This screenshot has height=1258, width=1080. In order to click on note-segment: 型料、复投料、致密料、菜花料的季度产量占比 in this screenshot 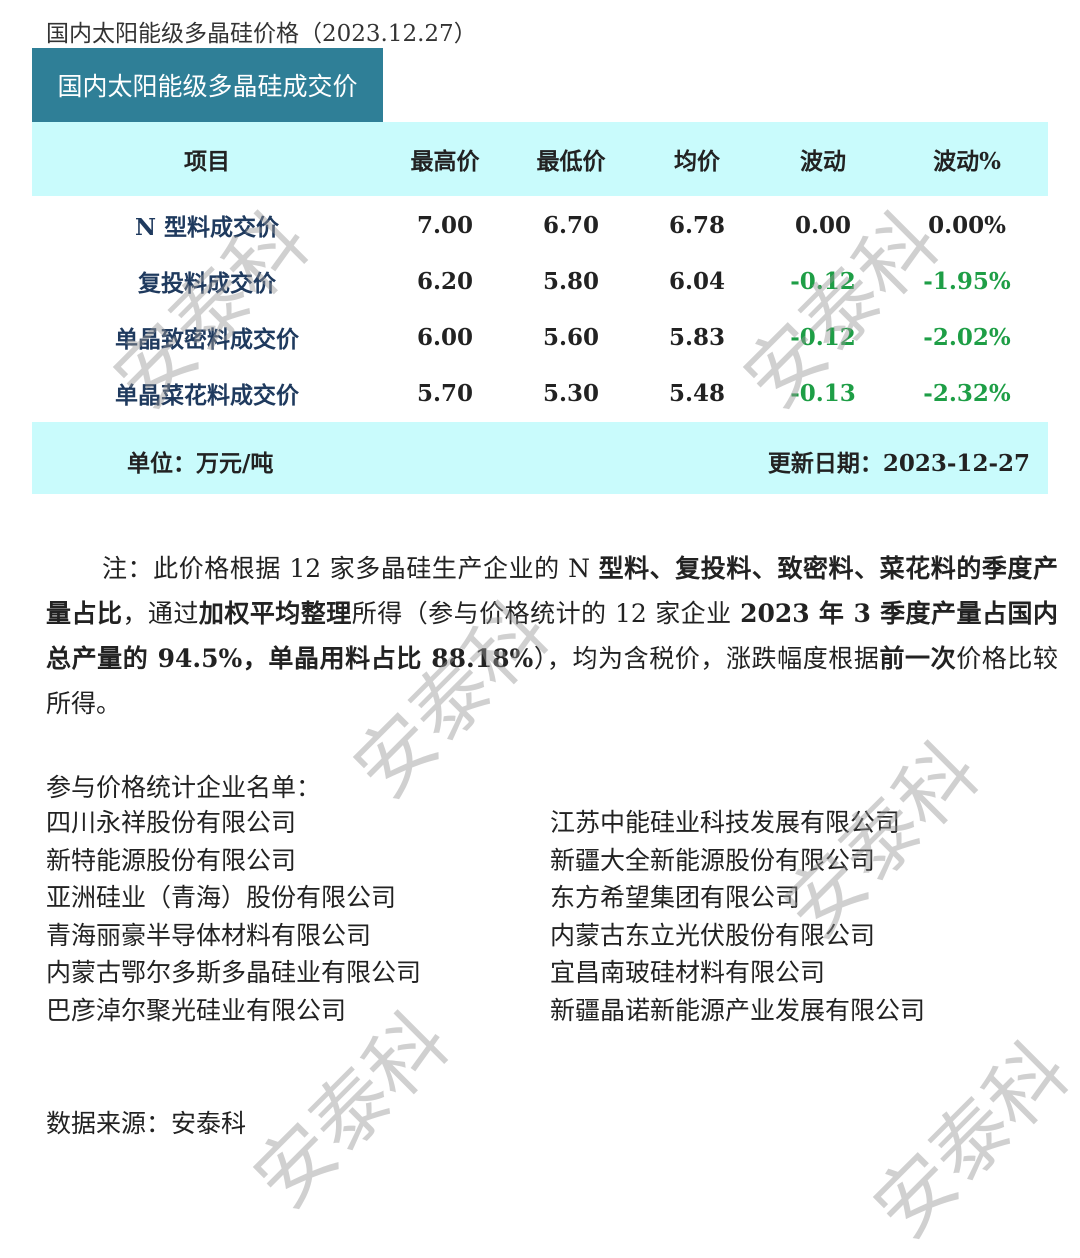, I will do `click(552, 591)`.